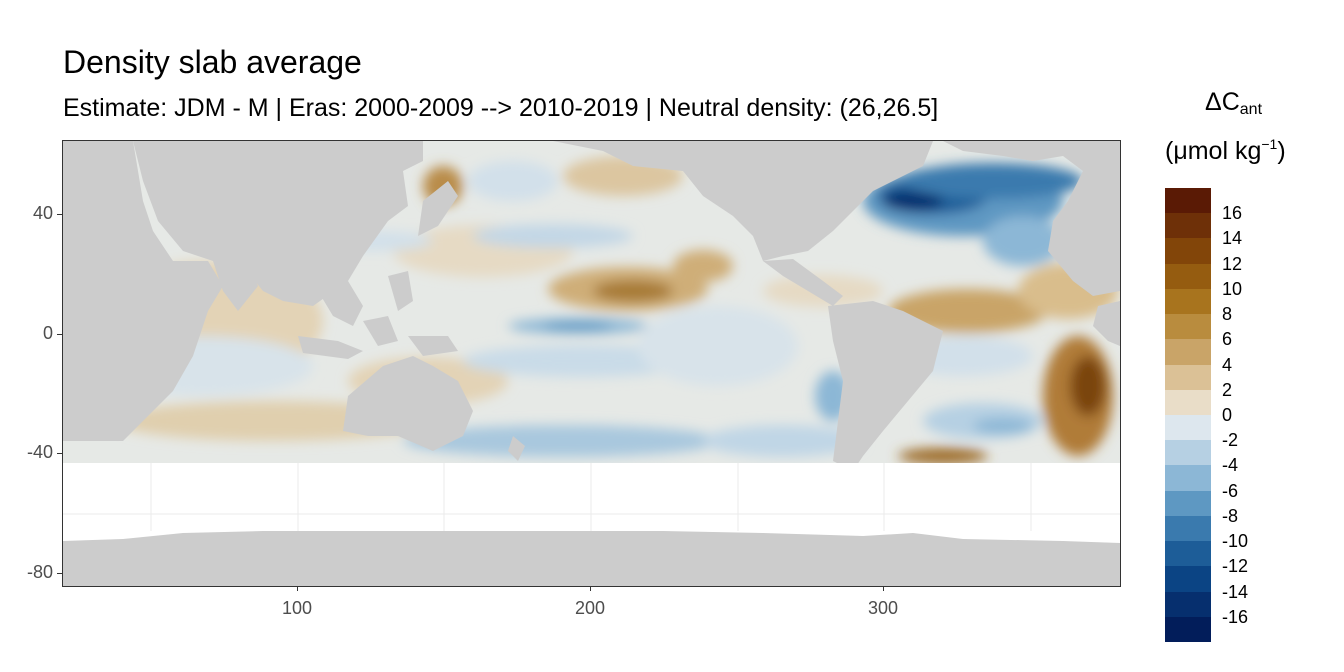  What do you see at coordinates (1081, 218) in the screenshot?
I see `landmass-europe` at bounding box center [1081, 218].